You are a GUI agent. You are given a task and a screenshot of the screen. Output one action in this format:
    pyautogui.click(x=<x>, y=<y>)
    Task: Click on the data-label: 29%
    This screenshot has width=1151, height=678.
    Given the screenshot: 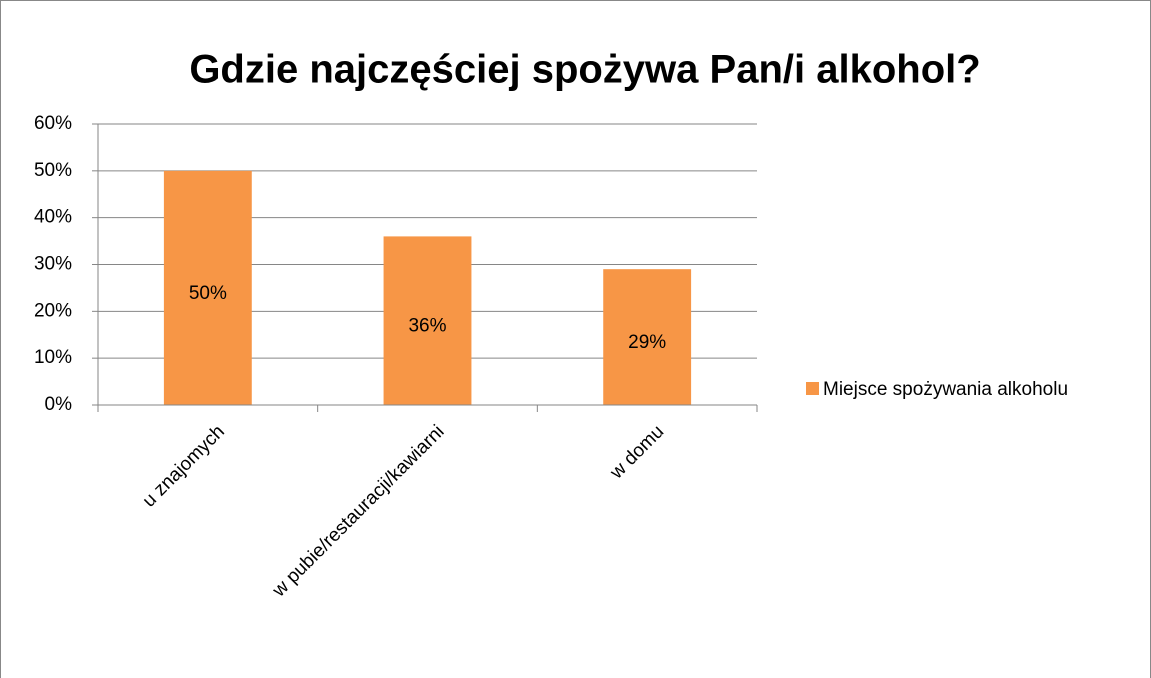 What is the action you would take?
    pyautogui.click(x=647, y=342)
    